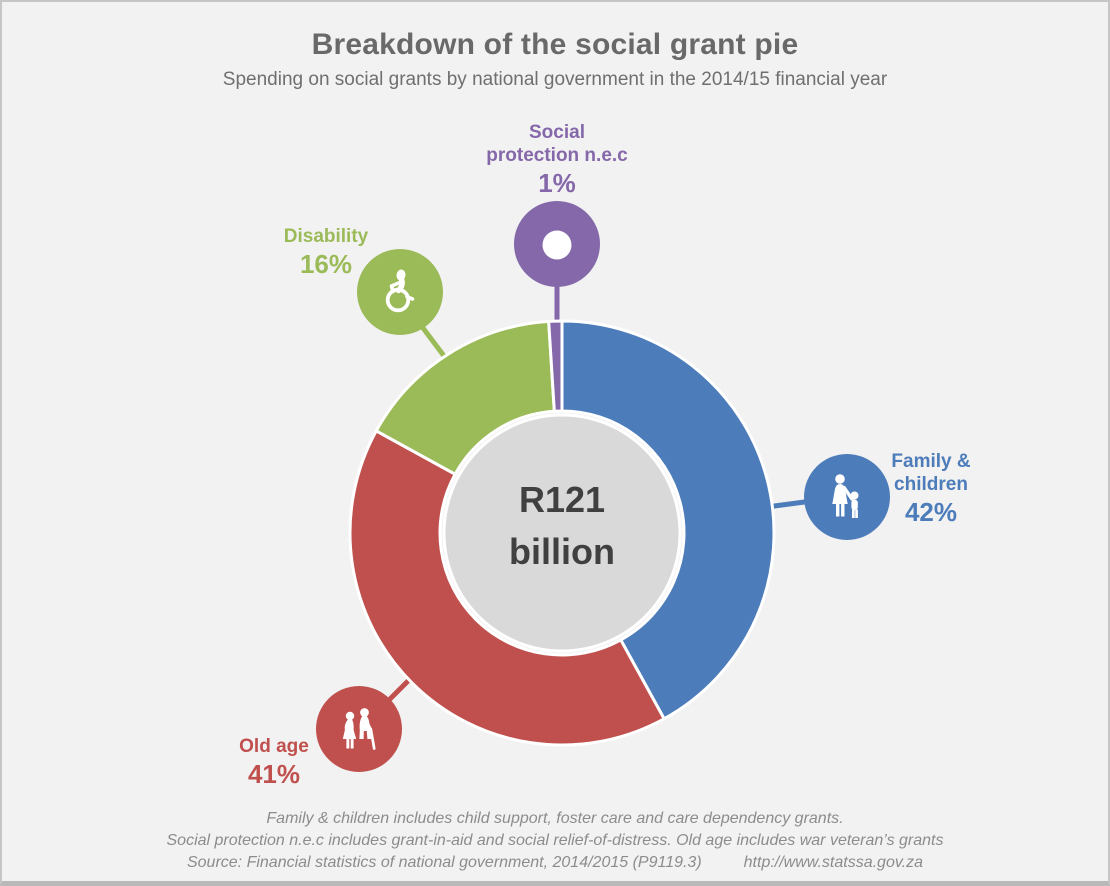 Image resolution: width=1110 pixels, height=886 pixels. I want to click on category-percent-social-protection-n-e-c: 1%, so click(557, 183).